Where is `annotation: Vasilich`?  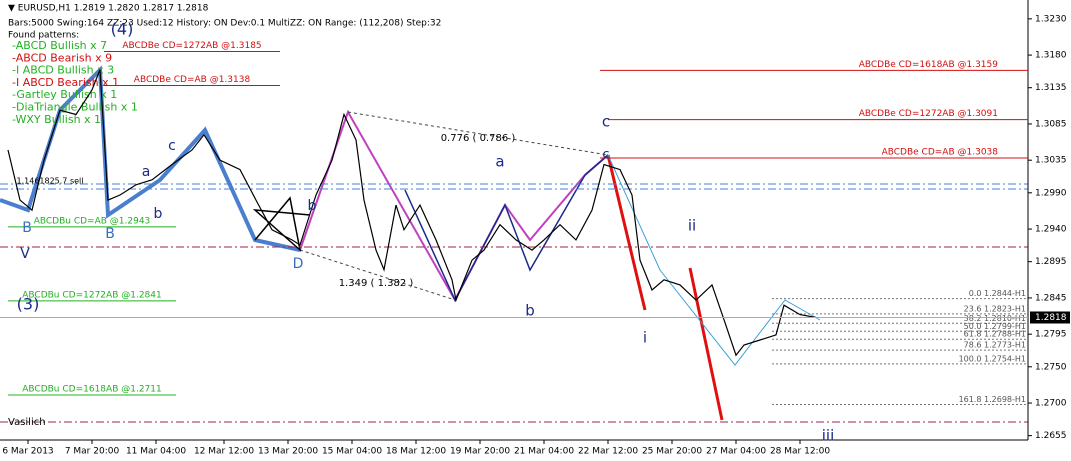 annotation: Vasilich is located at coordinates (27, 422).